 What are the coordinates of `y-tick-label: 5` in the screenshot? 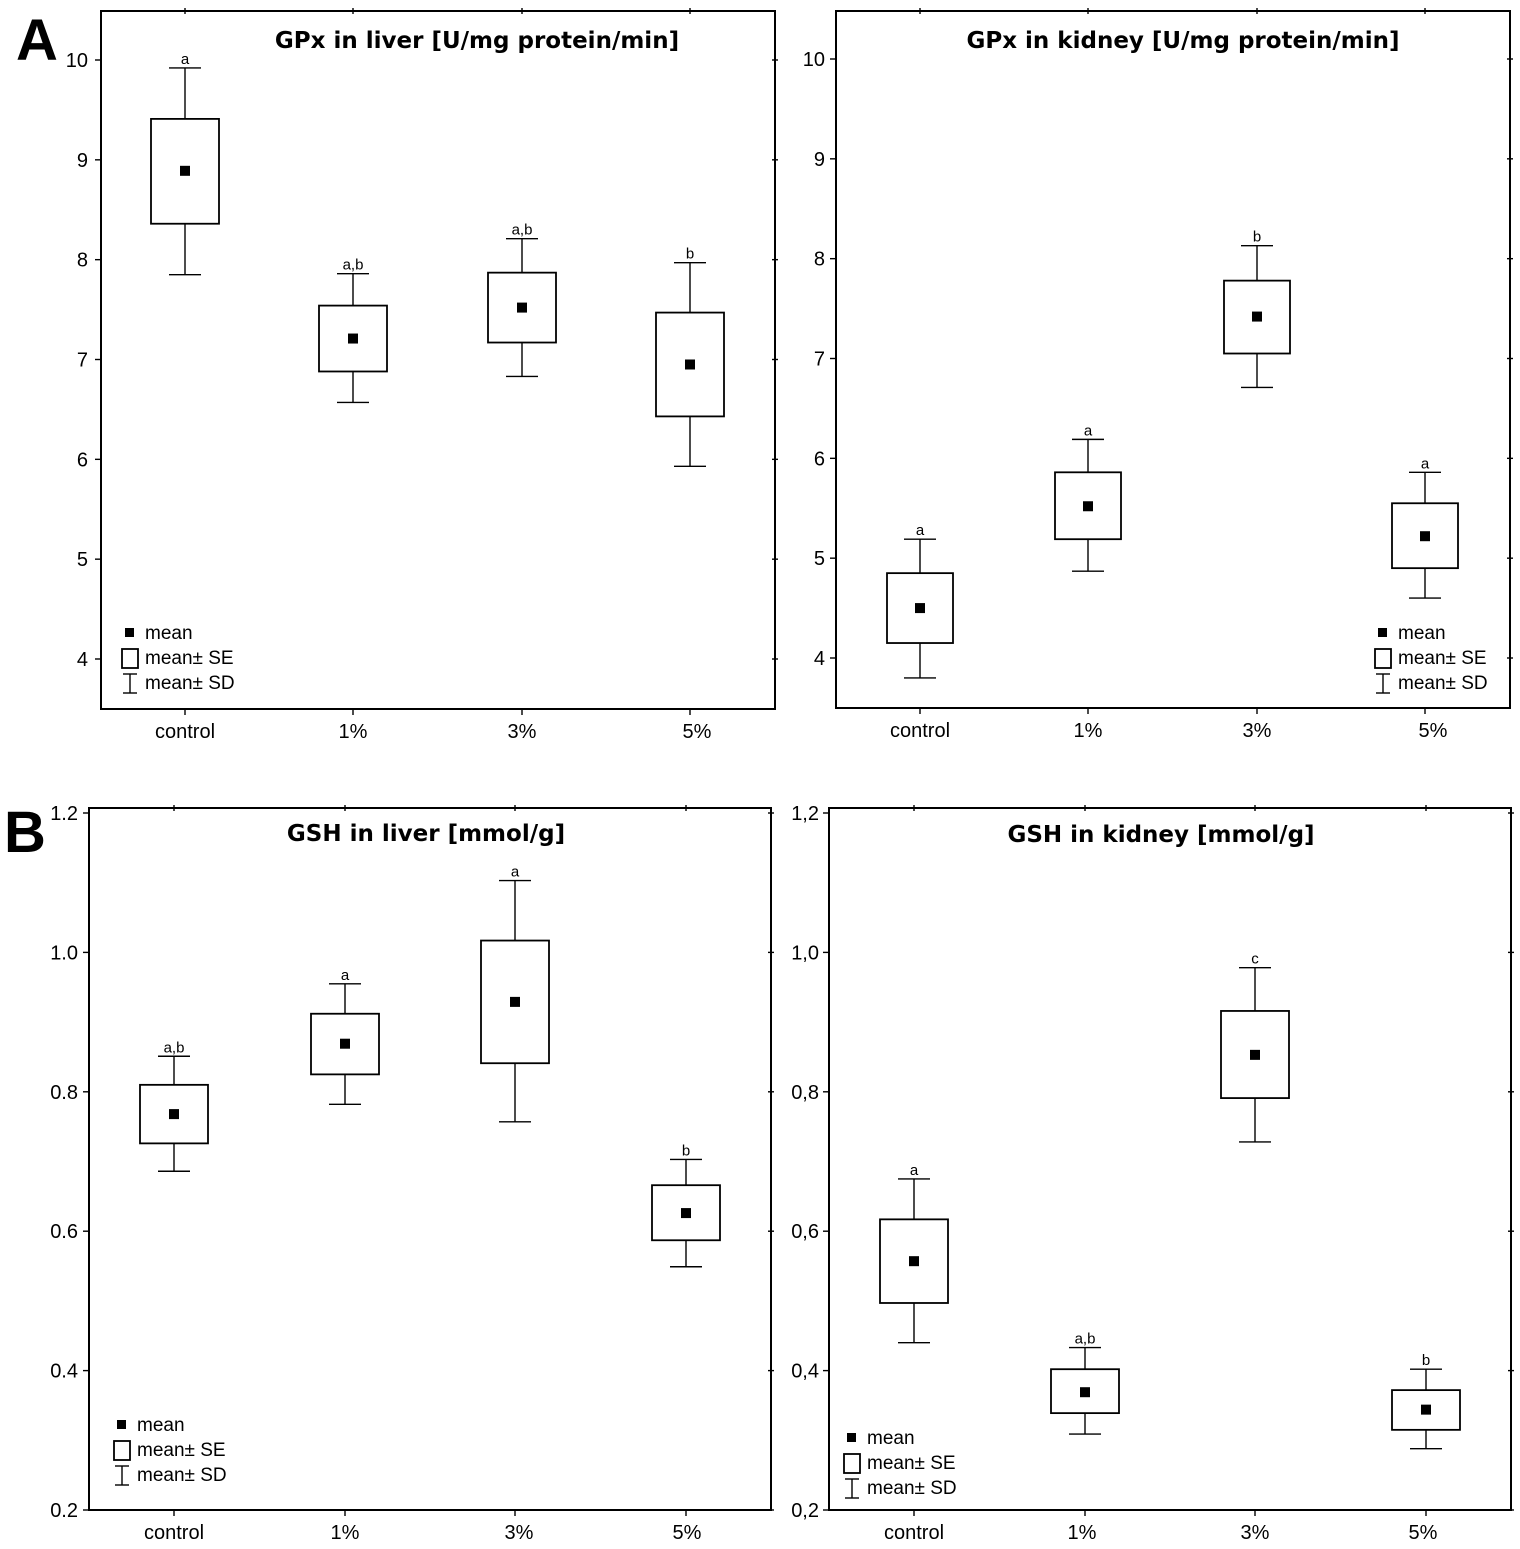 It's located at (819, 559).